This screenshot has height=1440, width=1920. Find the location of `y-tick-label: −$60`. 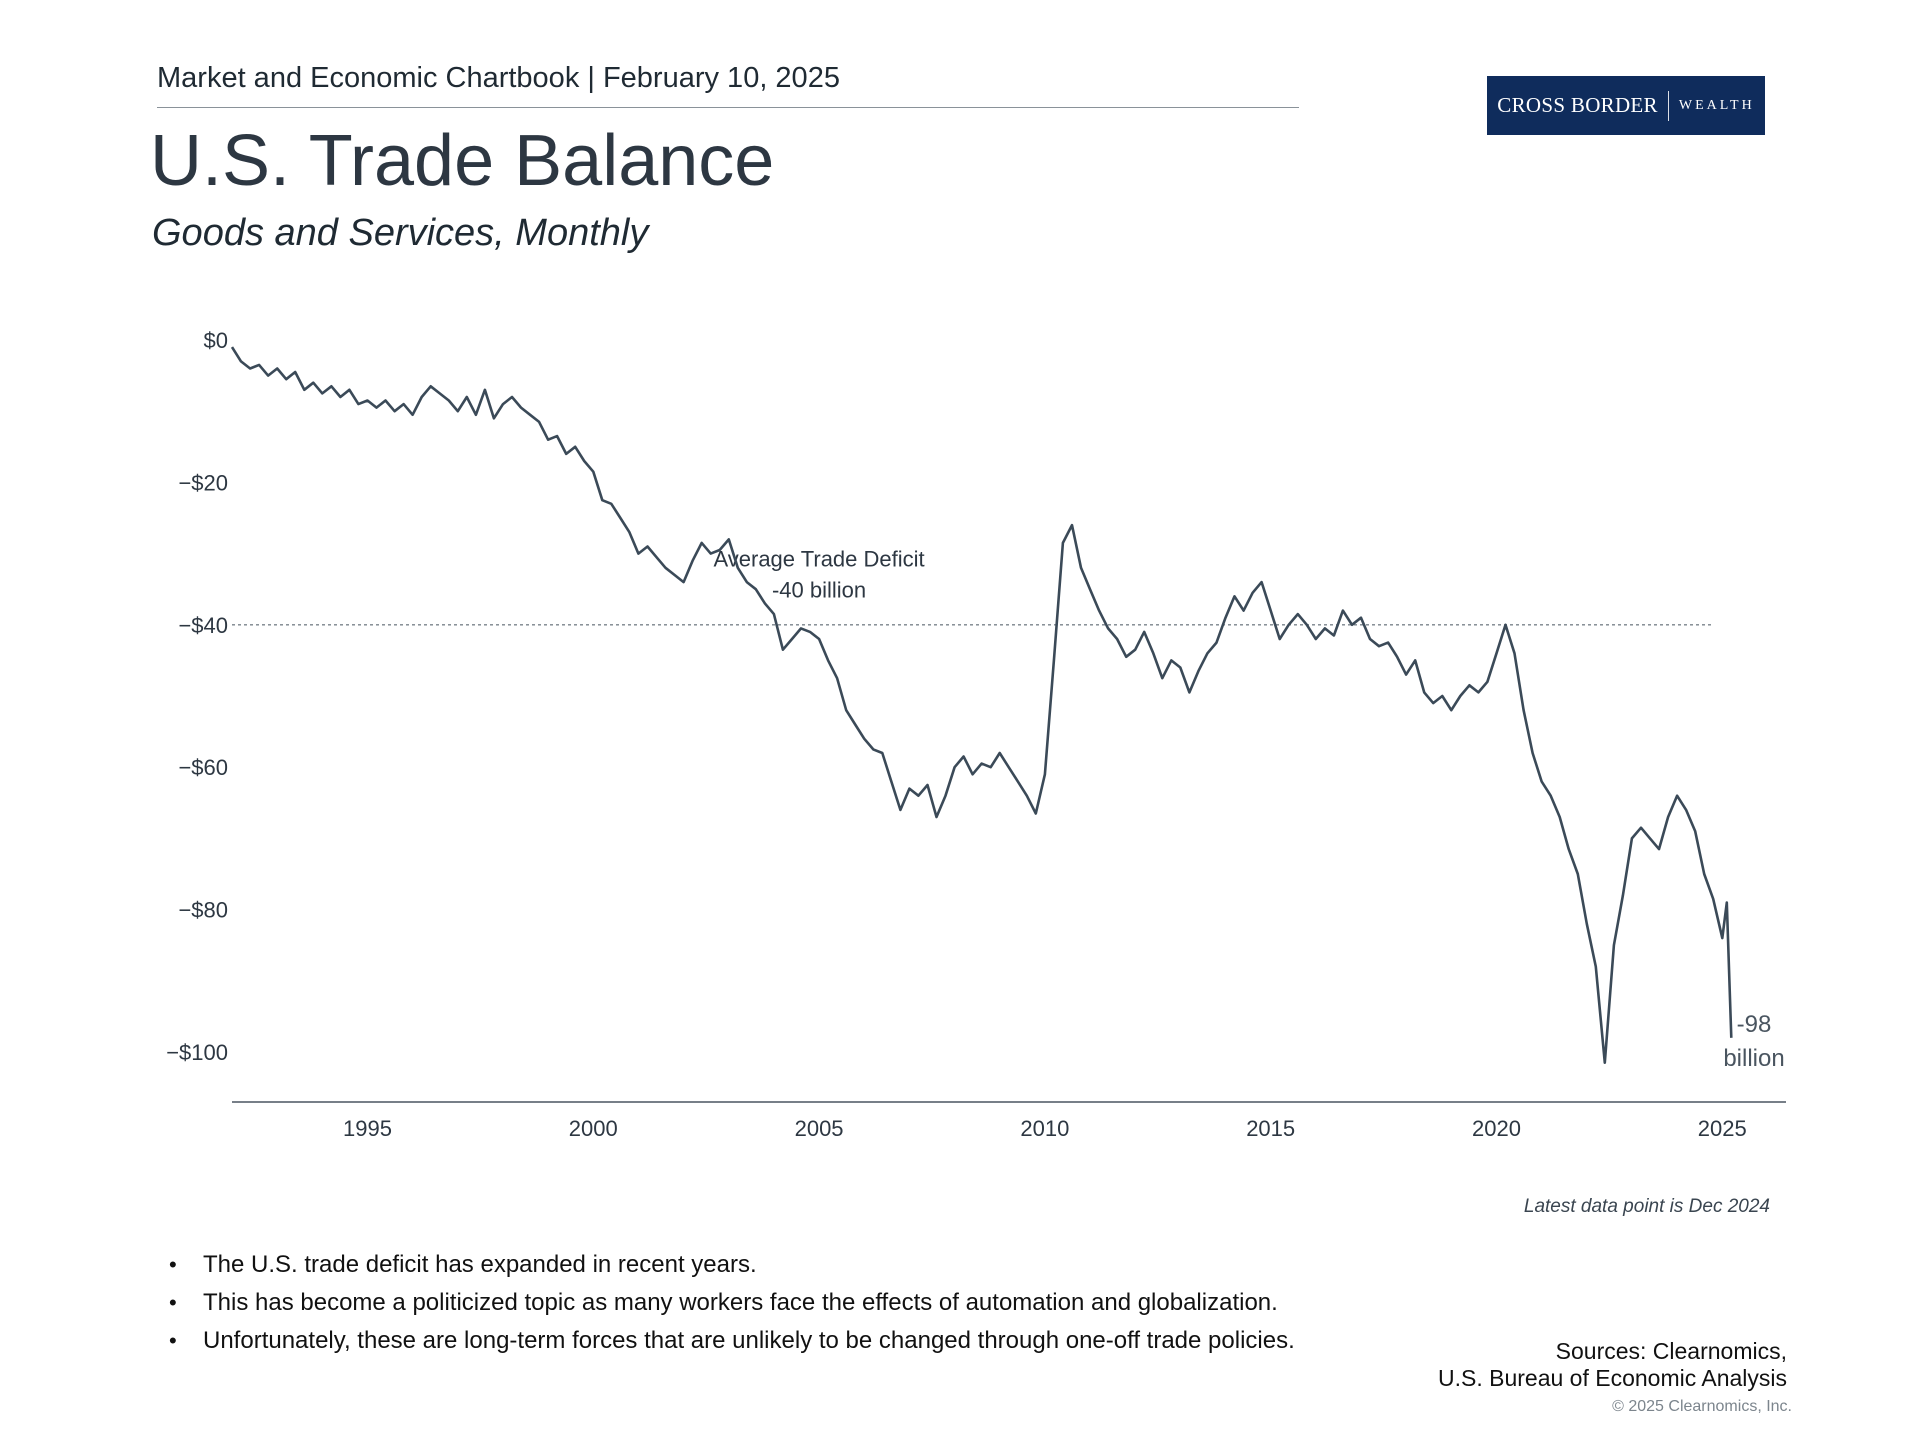

y-tick-label: −$60 is located at coordinates (203, 767).